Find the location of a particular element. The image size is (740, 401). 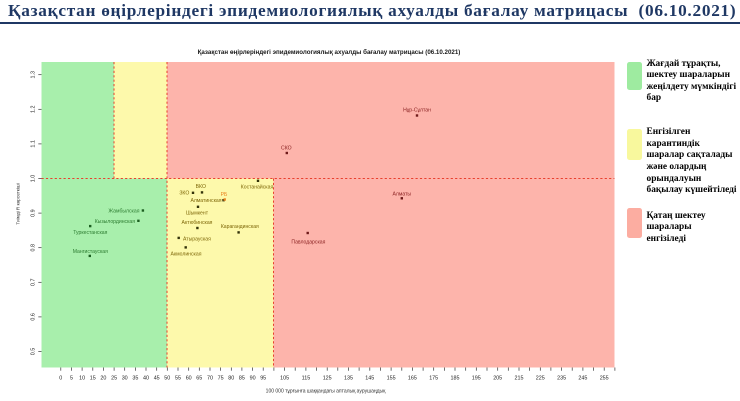

svg-text: ВКО is located at coordinates (201, 187).